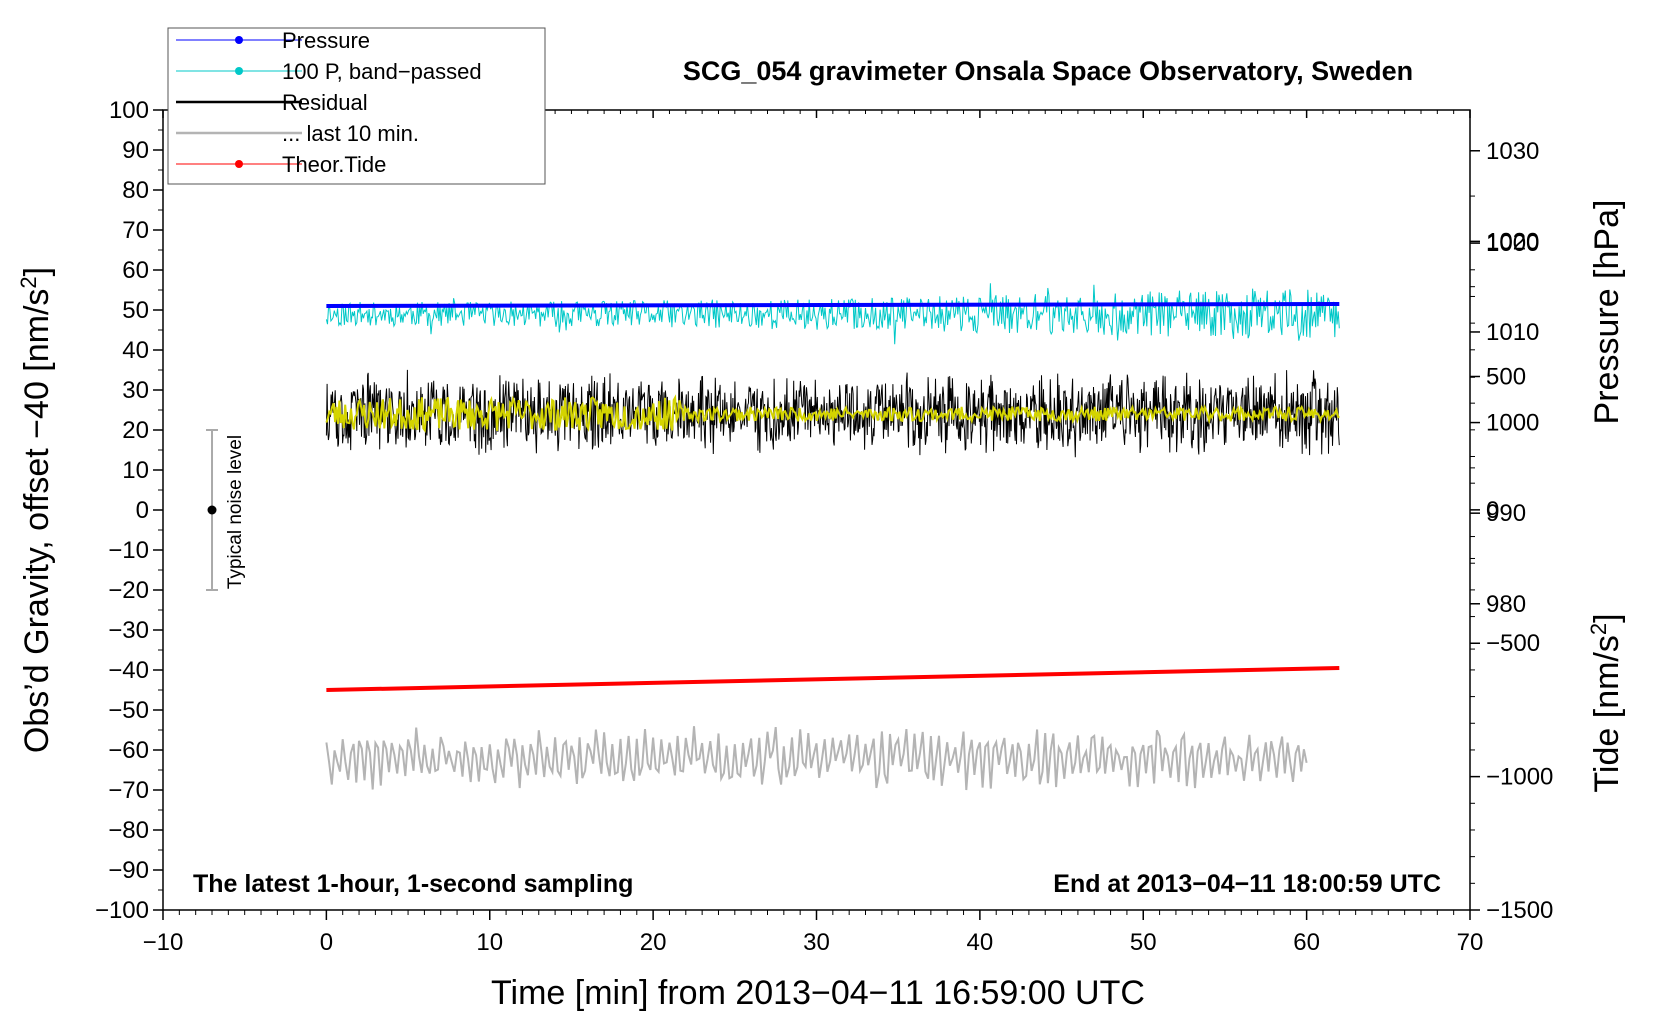  I want to click on y-tick-label: −90, so click(128, 870).